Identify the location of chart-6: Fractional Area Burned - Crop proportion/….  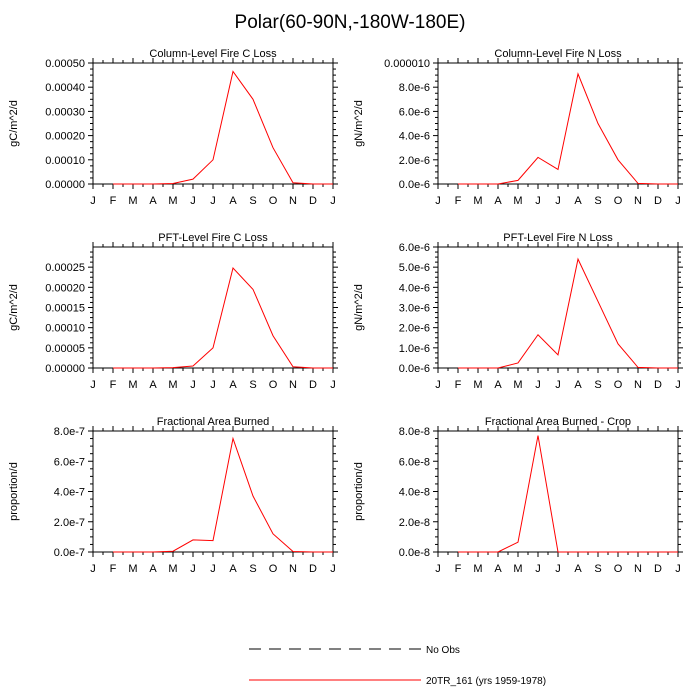
(518, 495).